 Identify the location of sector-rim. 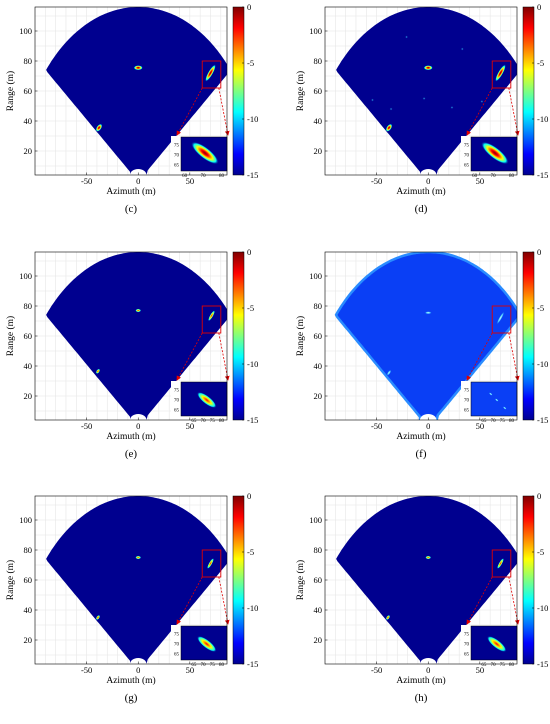
(425, 336).